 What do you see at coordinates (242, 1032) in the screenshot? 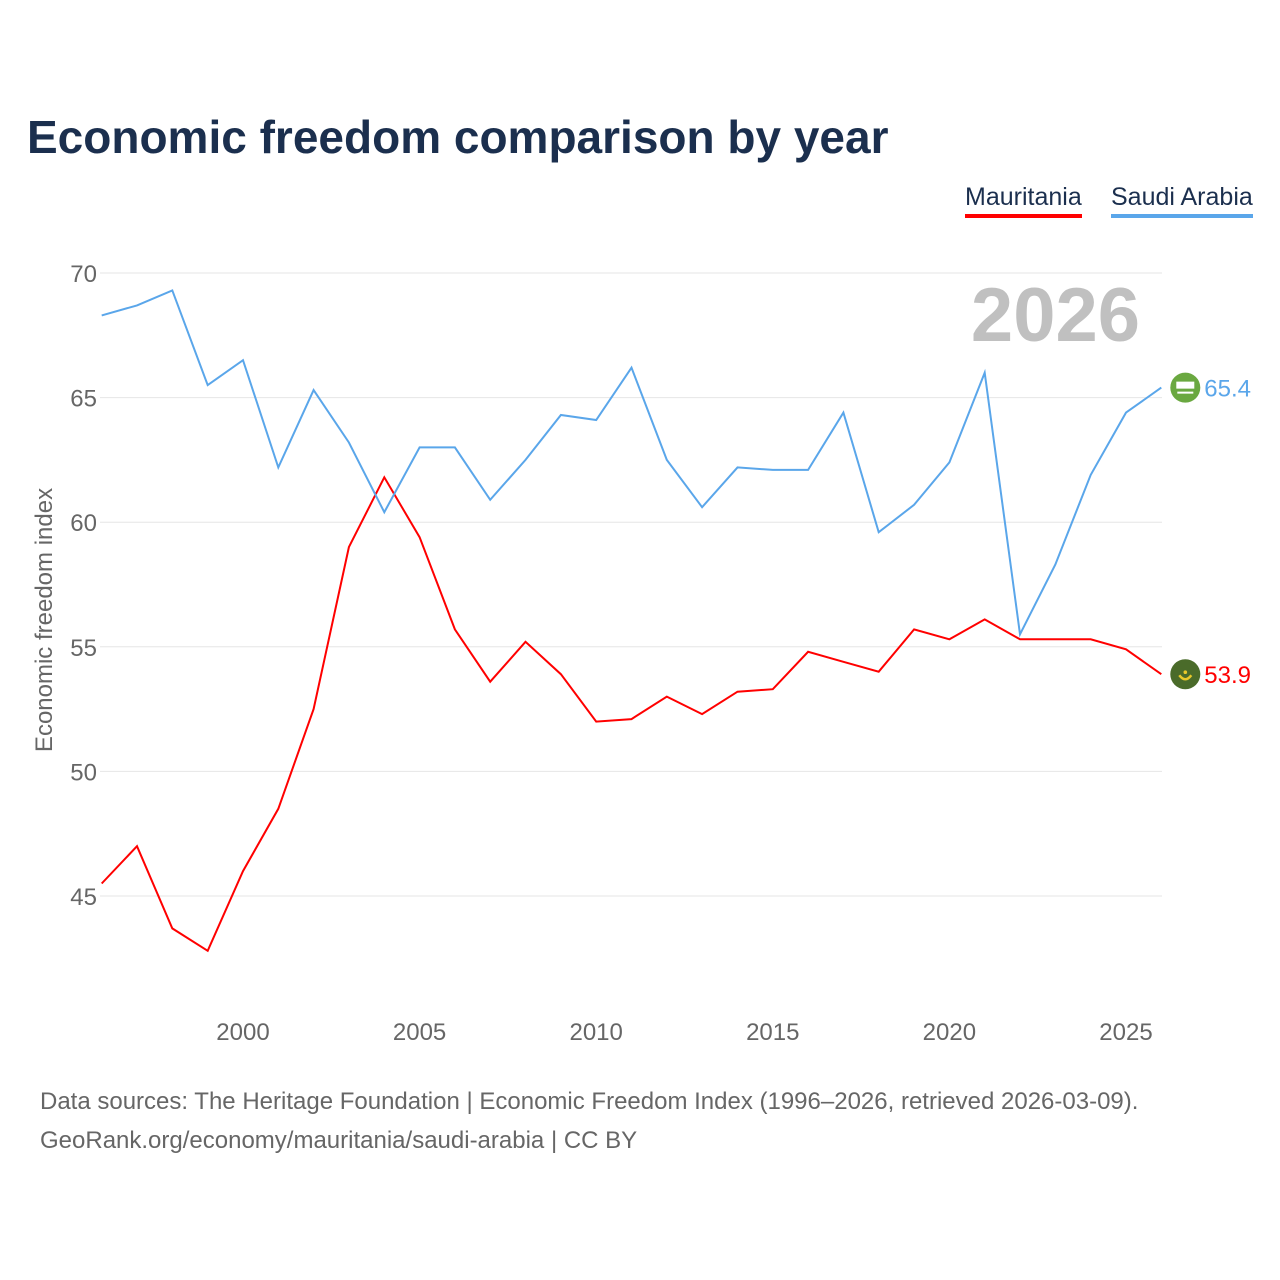
I see `x-tick-label: 2000` at bounding box center [242, 1032].